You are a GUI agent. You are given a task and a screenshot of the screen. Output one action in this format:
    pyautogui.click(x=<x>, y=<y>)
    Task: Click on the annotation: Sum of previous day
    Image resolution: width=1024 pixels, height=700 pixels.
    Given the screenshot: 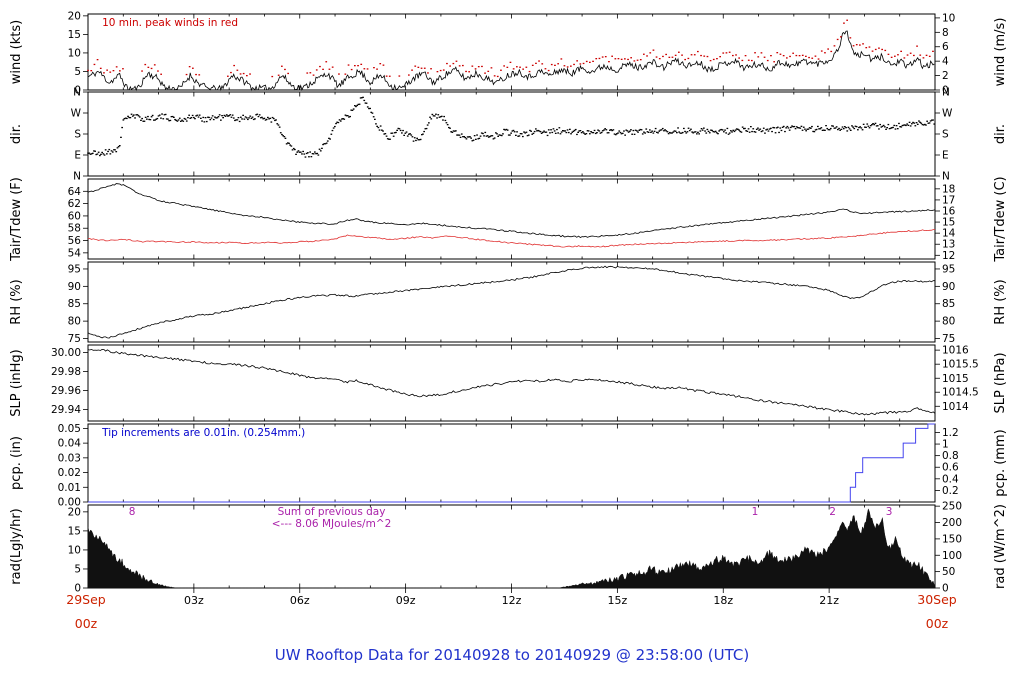 What is the action you would take?
    pyautogui.click(x=332, y=512)
    